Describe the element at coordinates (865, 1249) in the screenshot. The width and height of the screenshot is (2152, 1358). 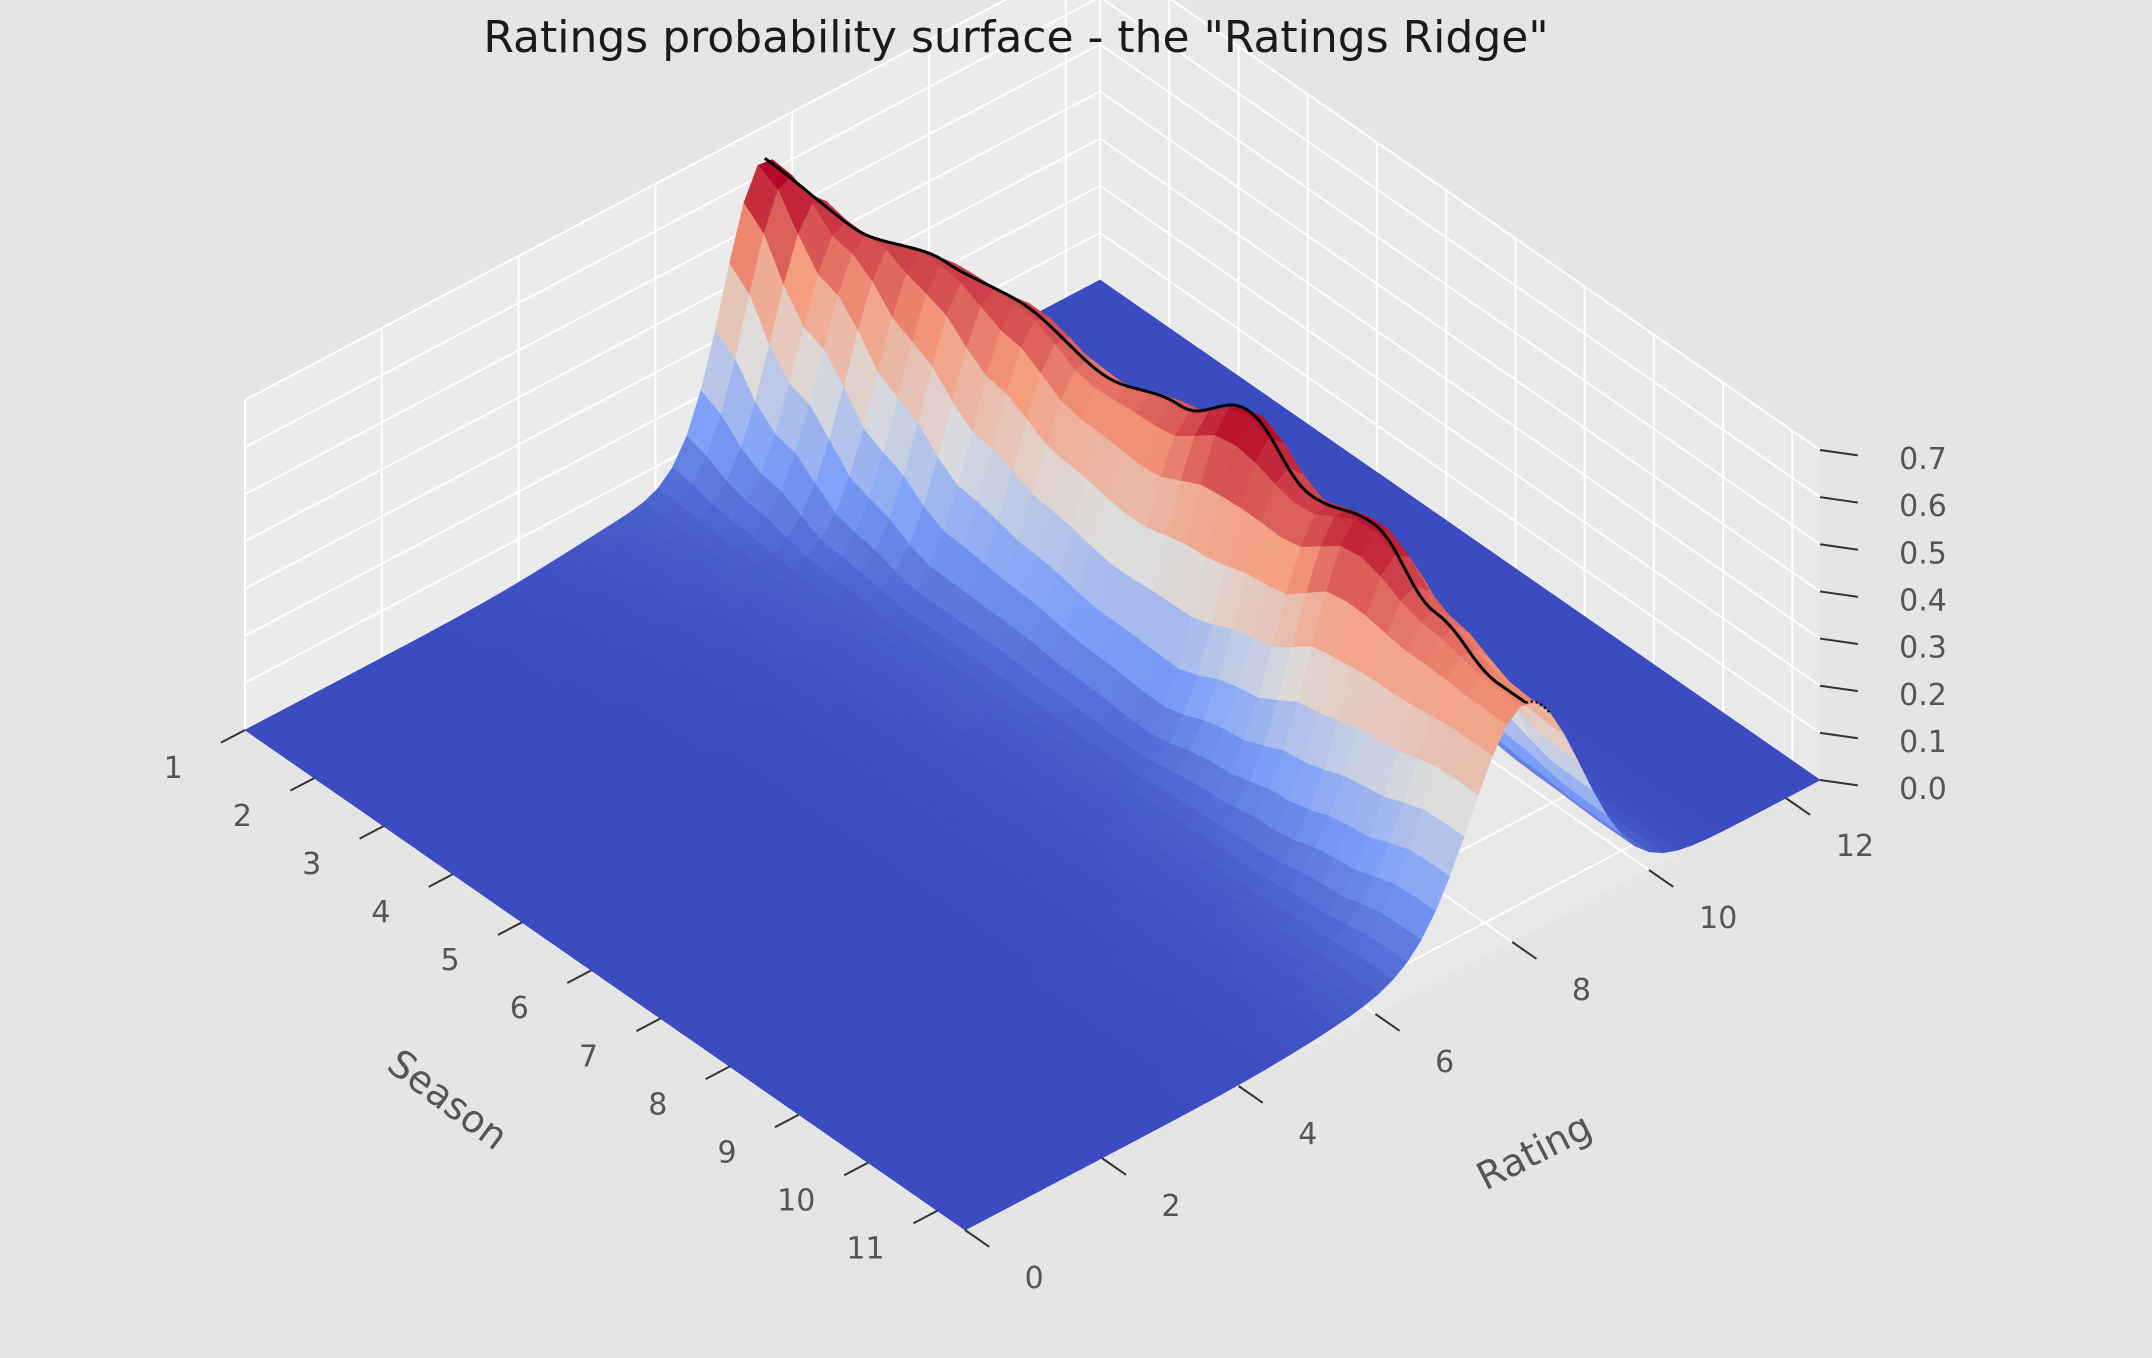
I see `season-tick-label: 11` at that location.